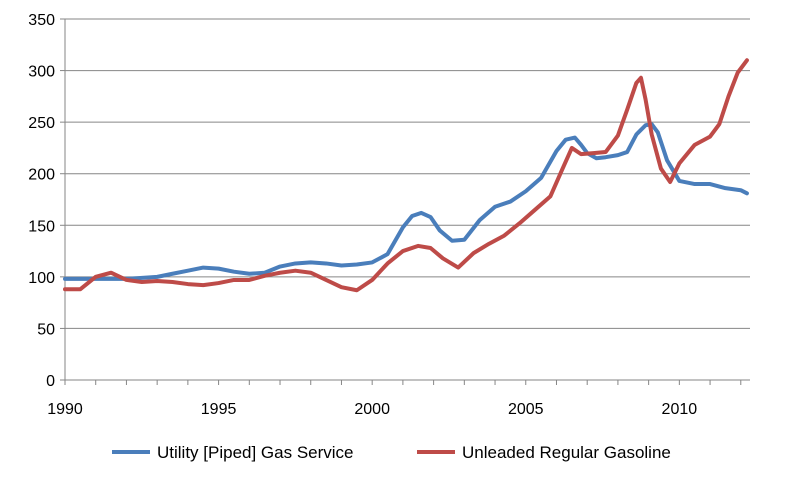  What do you see at coordinates (41, 123) in the screenshot?
I see `y-tick-label-250: 250` at bounding box center [41, 123].